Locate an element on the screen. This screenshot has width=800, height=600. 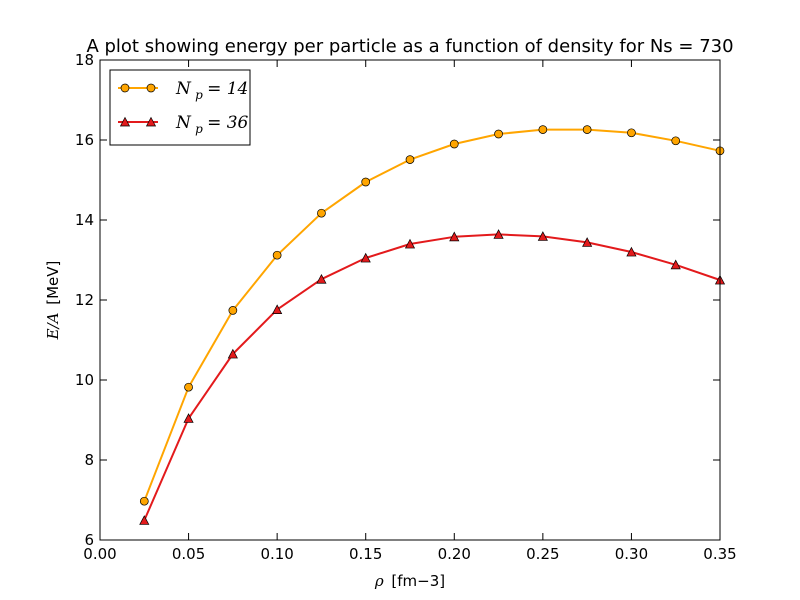
x-tick-label: 0.05 is located at coordinates (188, 554).